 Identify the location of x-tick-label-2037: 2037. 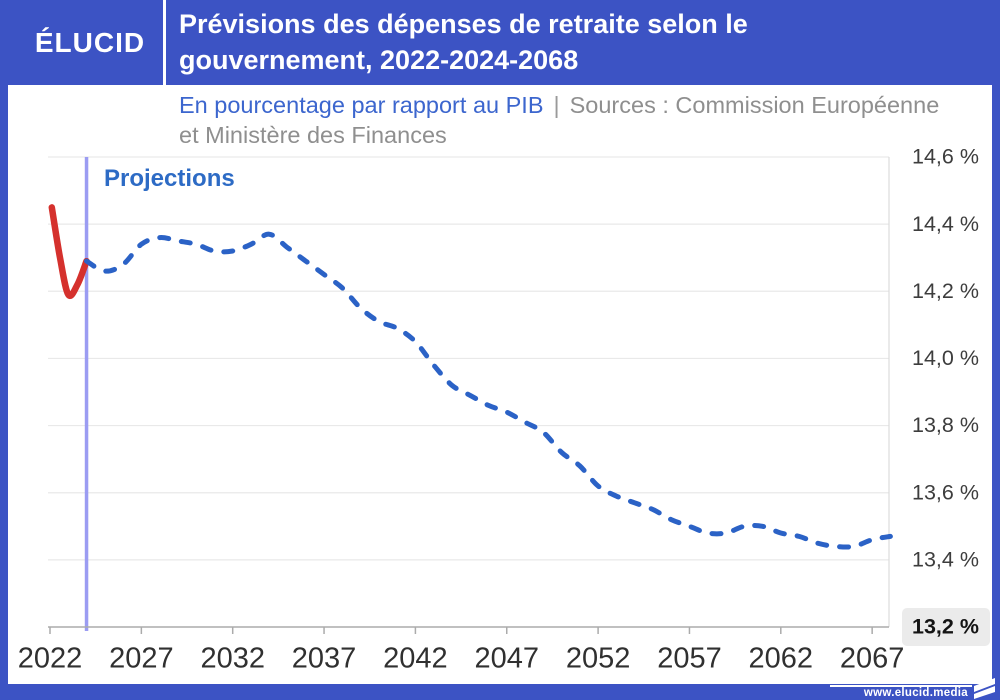
(324, 659).